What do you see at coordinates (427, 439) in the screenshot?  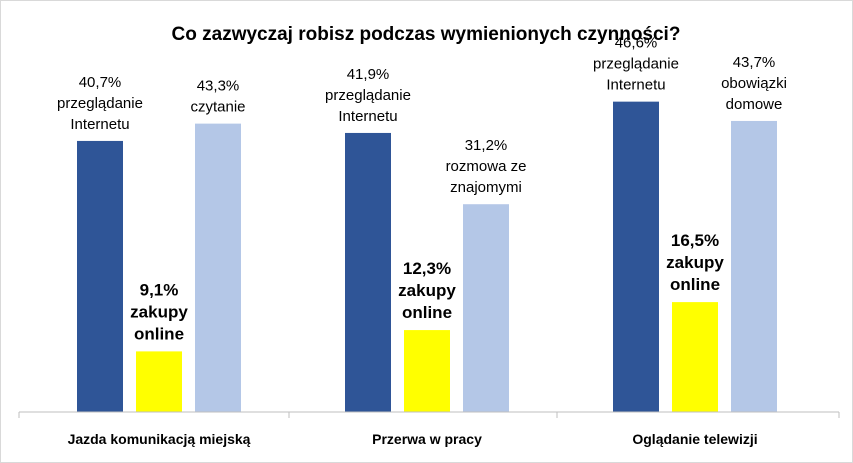 I see `category-label: Przerwa w pracy` at bounding box center [427, 439].